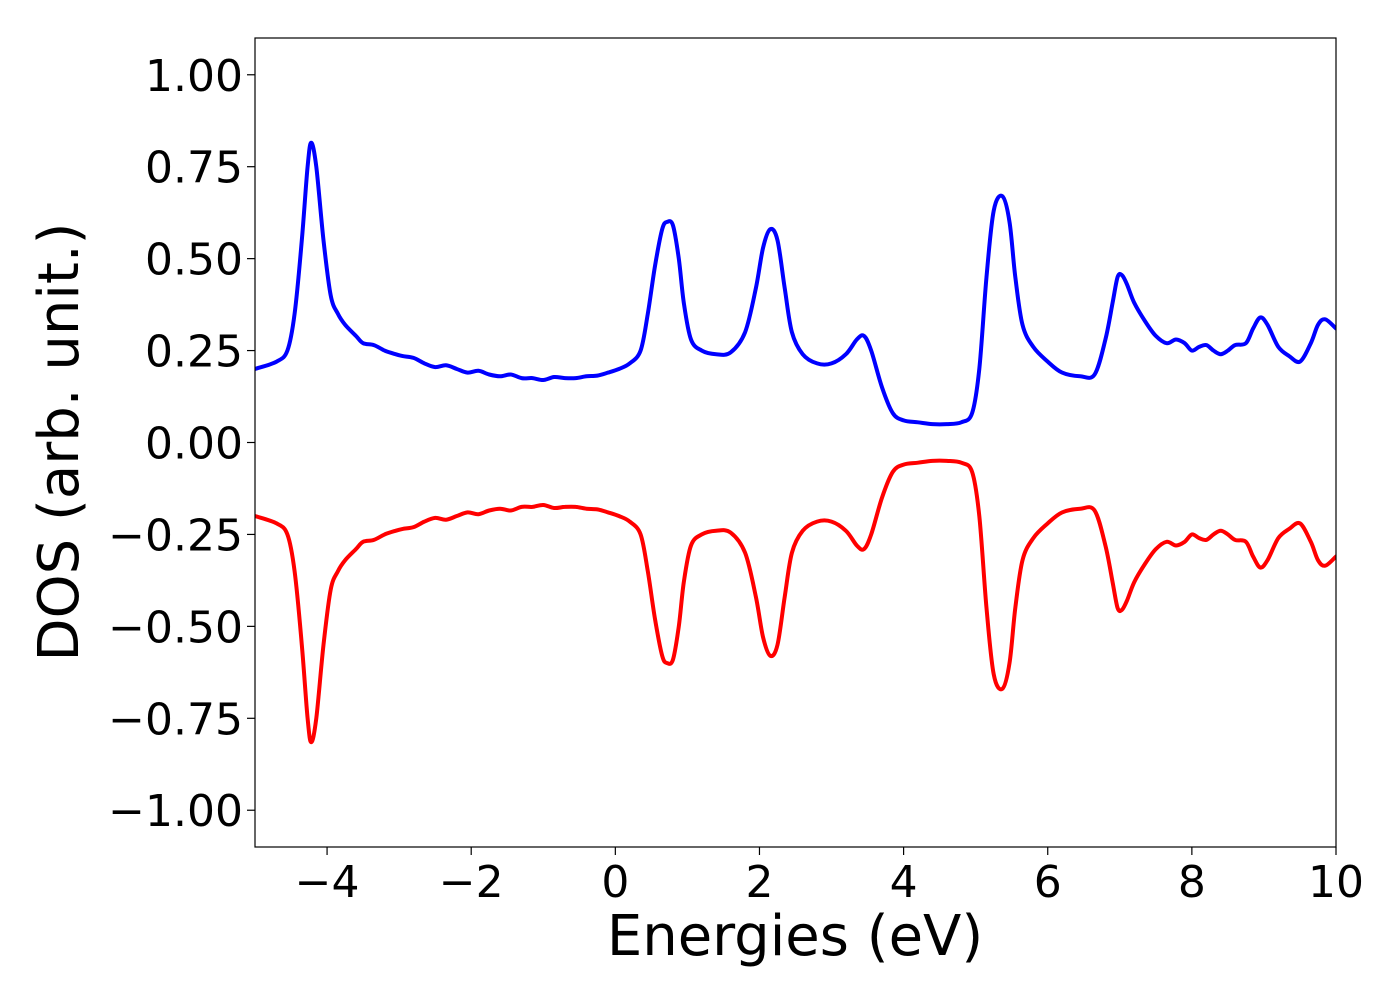 Image resolution: width=1400 pixels, height=1000 pixels. Describe the element at coordinates (194, 444) in the screenshot. I see `y-tick-label: 0.00` at that location.